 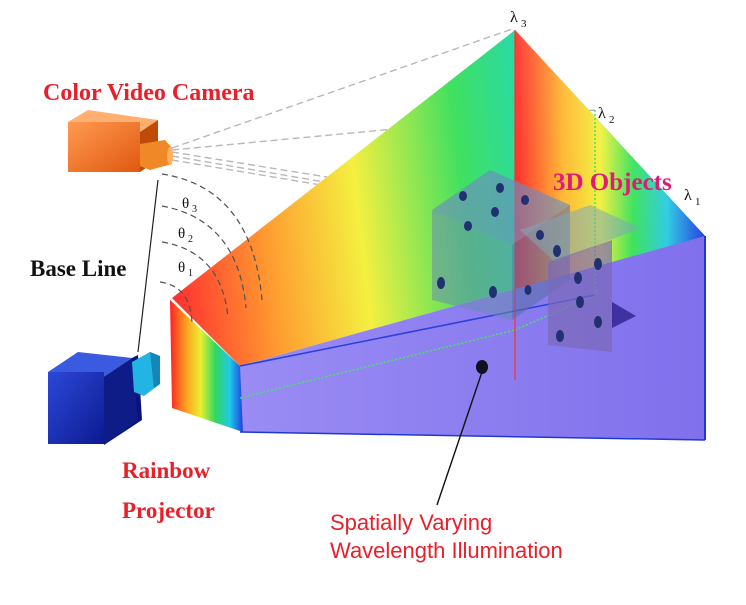 I want to click on lambda2-label: λ 2, so click(x=606, y=115).